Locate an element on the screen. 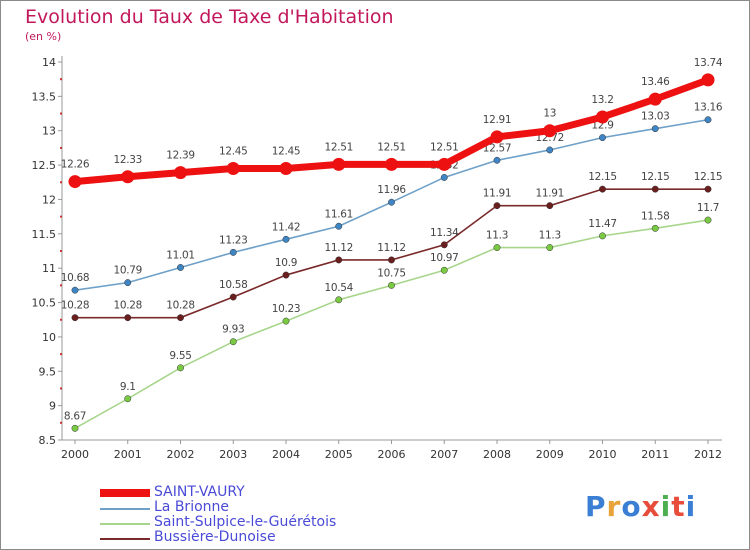 This screenshot has height=550, width=750. x-tick-label: 2001 is located at coordinates (128, 454).